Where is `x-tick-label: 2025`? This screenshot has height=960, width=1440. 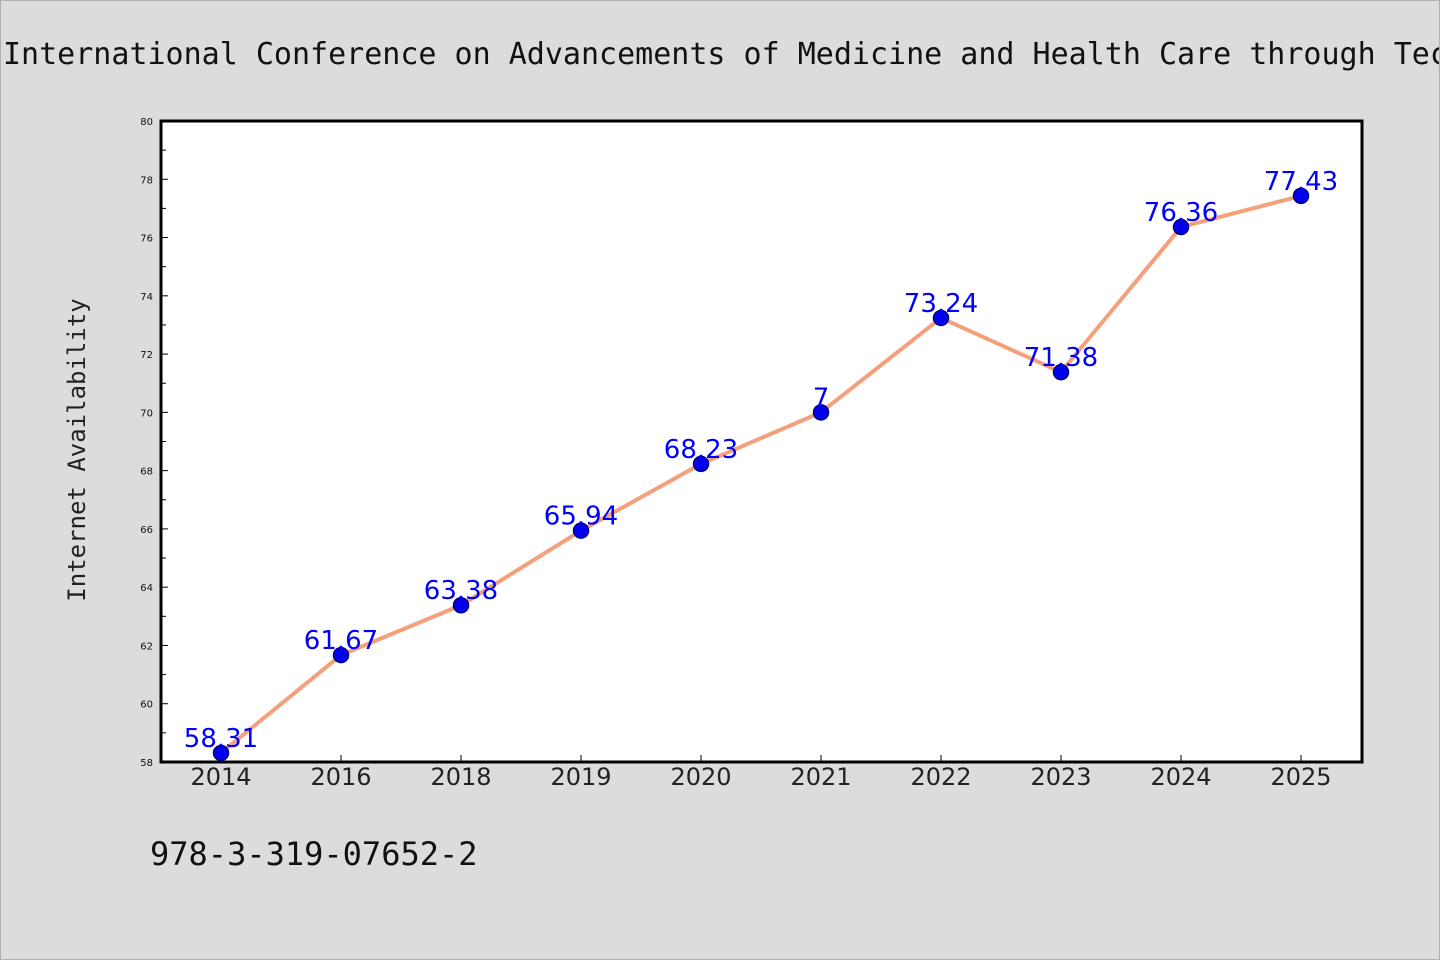 x-tick-label: 2025 is located at coordinates (1300, 777).